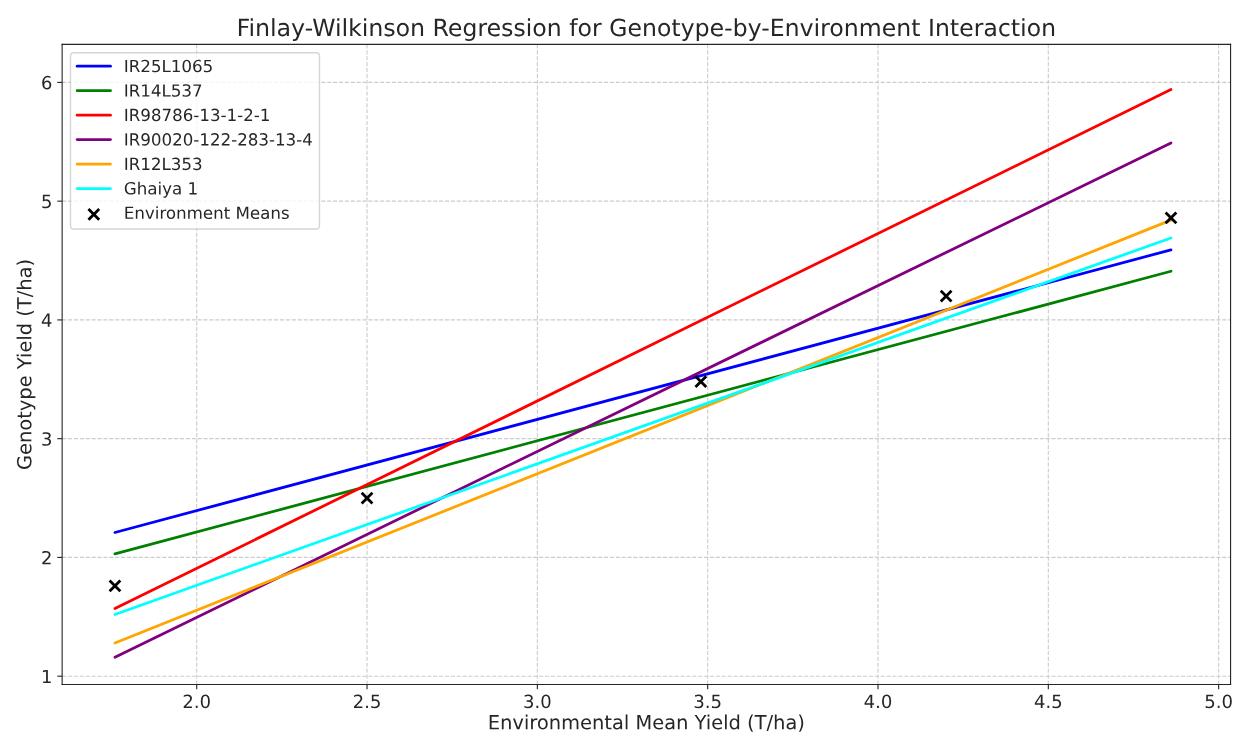 Image resolution: width=1243 pixels, height=740 pixels. I want to click on x-tick-label: 3.0, so click(537, 701).